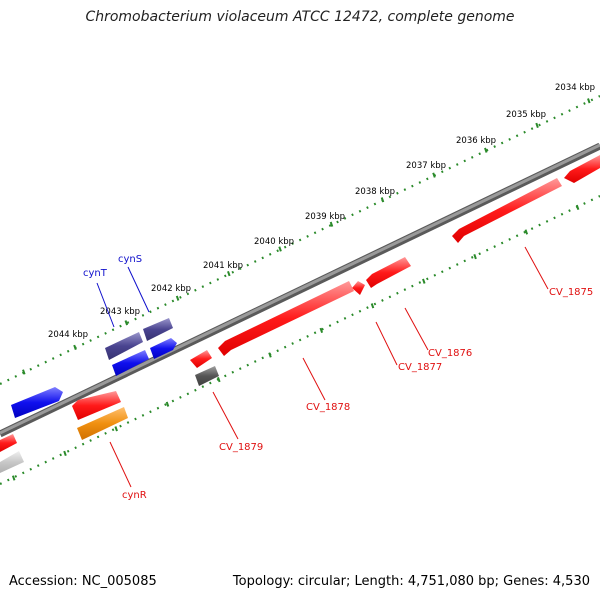 The height and width of the screenshot is (600, 600). Describe the element at coordinates (158, 329) in the screenshot. I see `gene-arrow-cynS` at that location.